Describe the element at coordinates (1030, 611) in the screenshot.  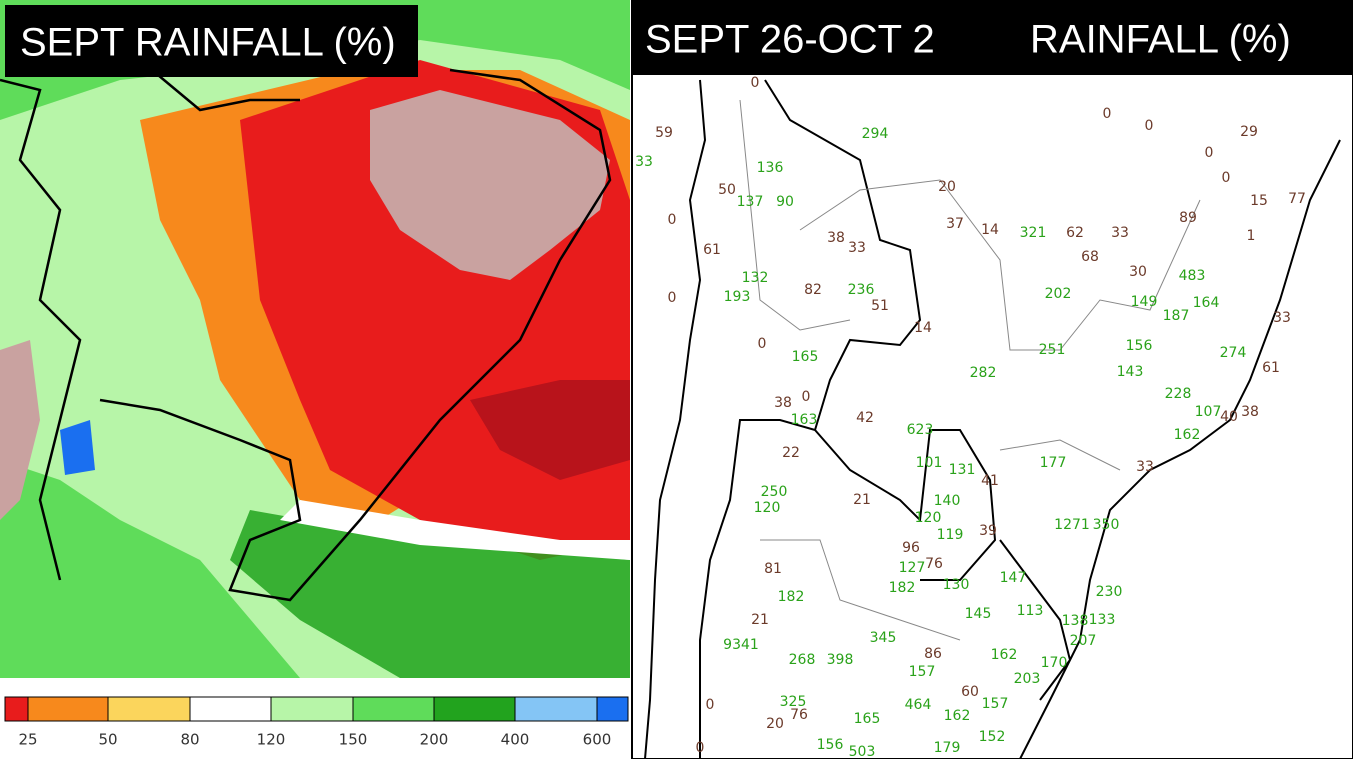
I see `above-normal-value: 113` at that location.